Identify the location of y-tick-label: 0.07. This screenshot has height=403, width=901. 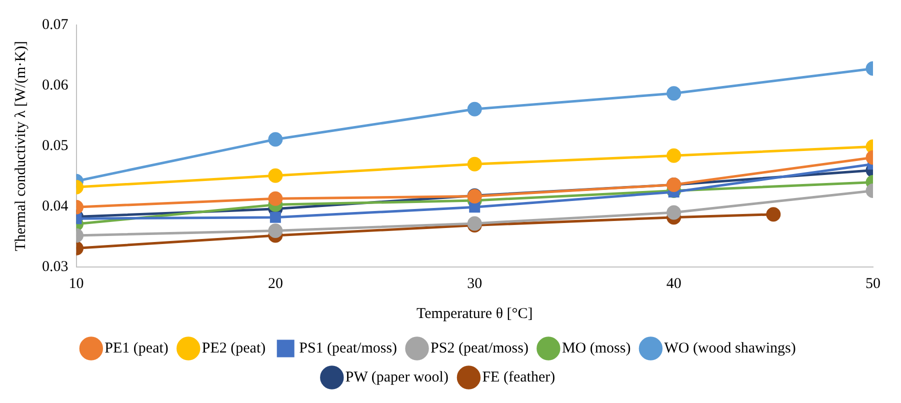
(55, 24).